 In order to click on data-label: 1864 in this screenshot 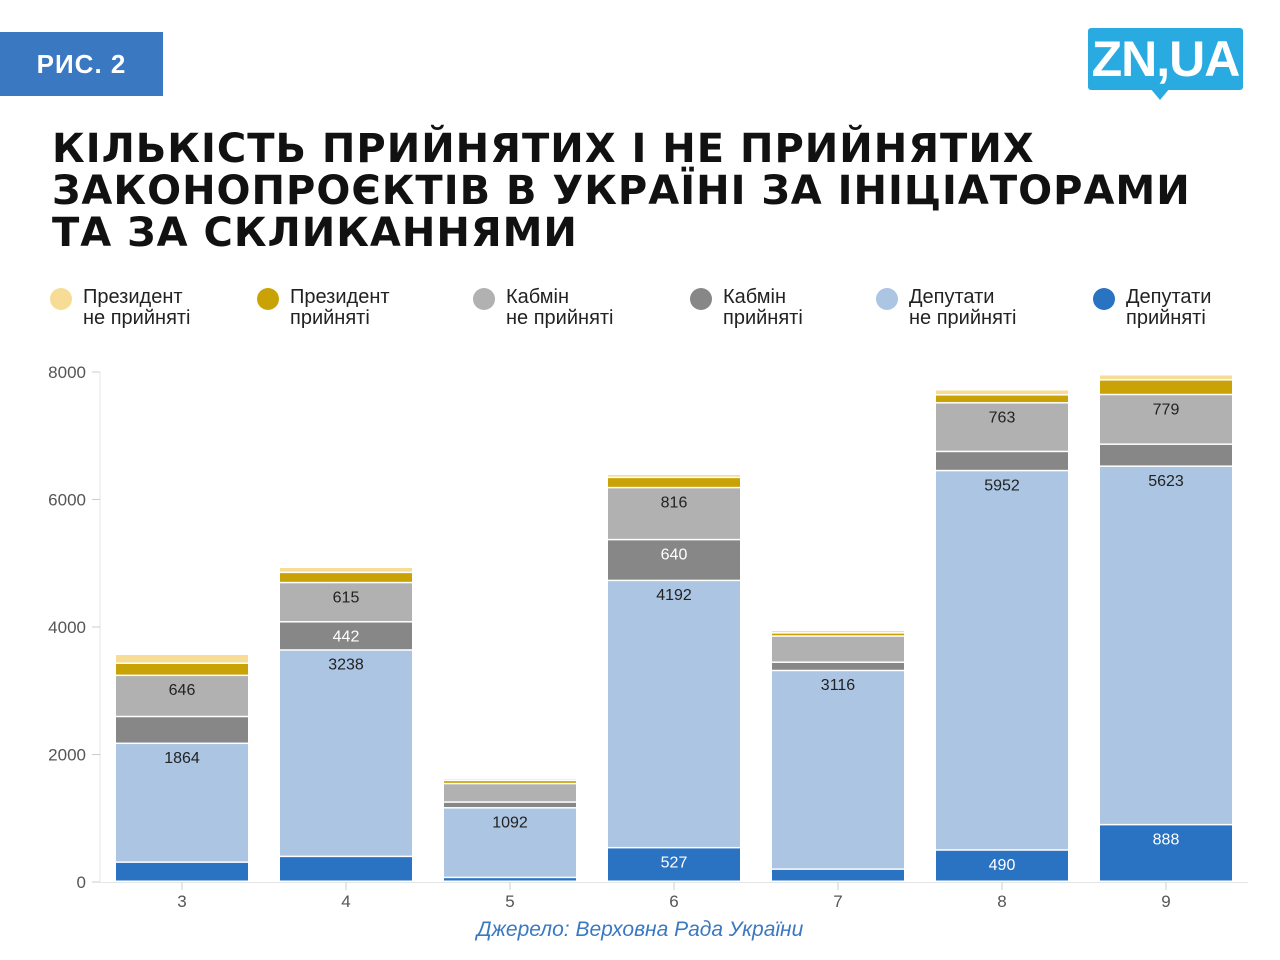, I will do `click(182, 758)`.